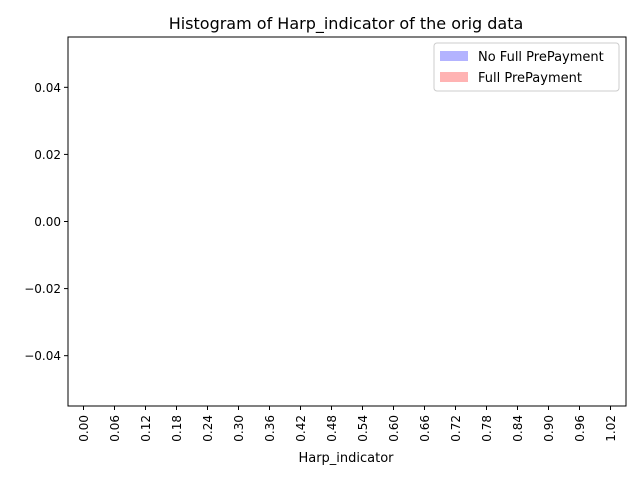 The width and height of the screenshot is (640, 484). What do you see at coordinates (115, 428) in the screenshot?
I see `x-tick-label: 0.06` at bounding box center [115, 428].